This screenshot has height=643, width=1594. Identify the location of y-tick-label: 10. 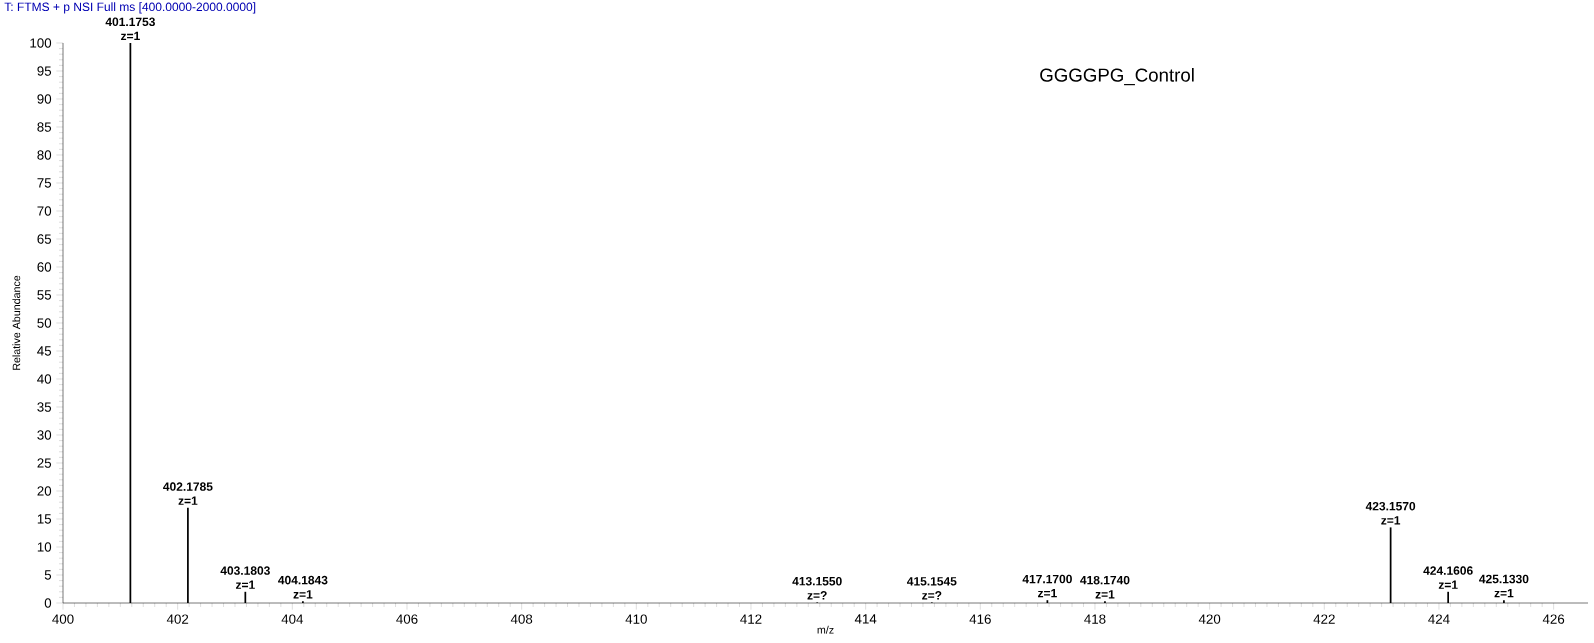
(44, 547).